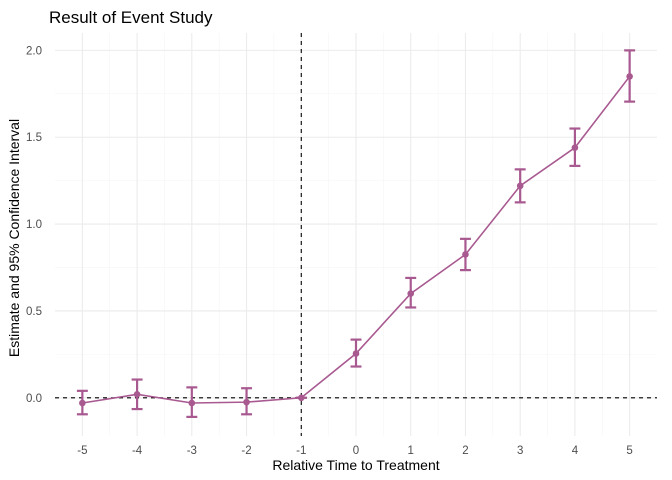 The width and height of the screenshot is (672, 480). I want to click on x-tick-label: 0, so click(356, 451).